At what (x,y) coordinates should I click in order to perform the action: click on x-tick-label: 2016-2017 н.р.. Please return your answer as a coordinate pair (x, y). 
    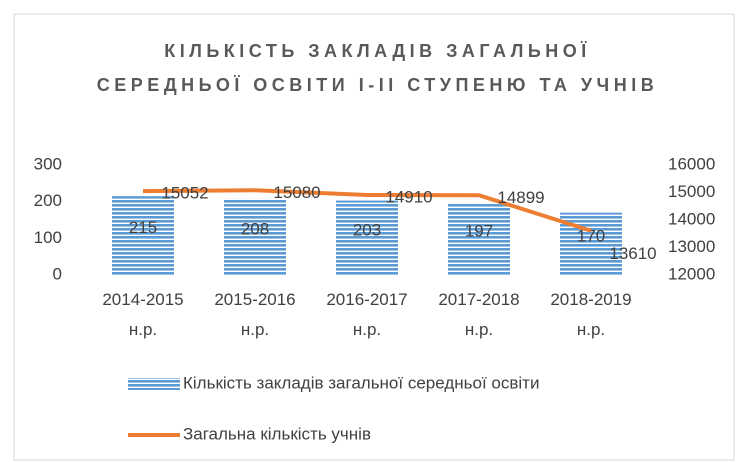
    Looking at the image, I should click on (367, 314).